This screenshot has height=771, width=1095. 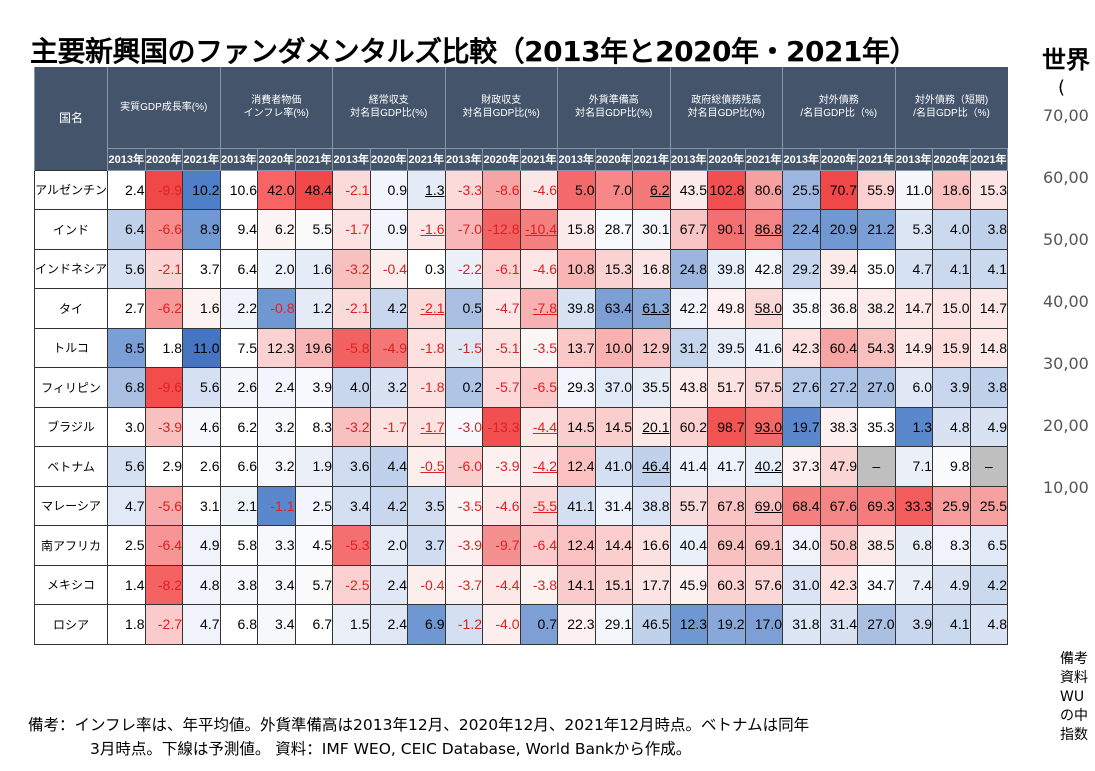 I want to click on table-cell: 93.0, so click(x=764, y=426).